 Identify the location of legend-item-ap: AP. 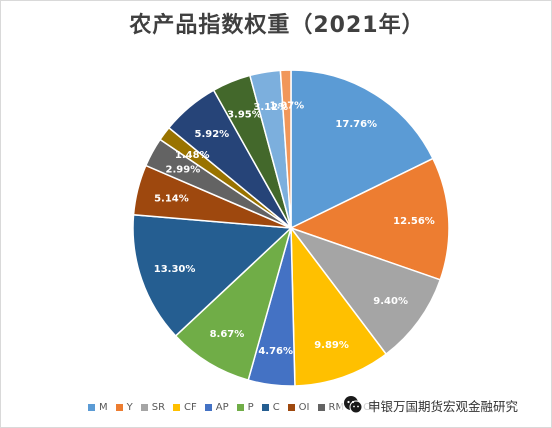
(216, 407).